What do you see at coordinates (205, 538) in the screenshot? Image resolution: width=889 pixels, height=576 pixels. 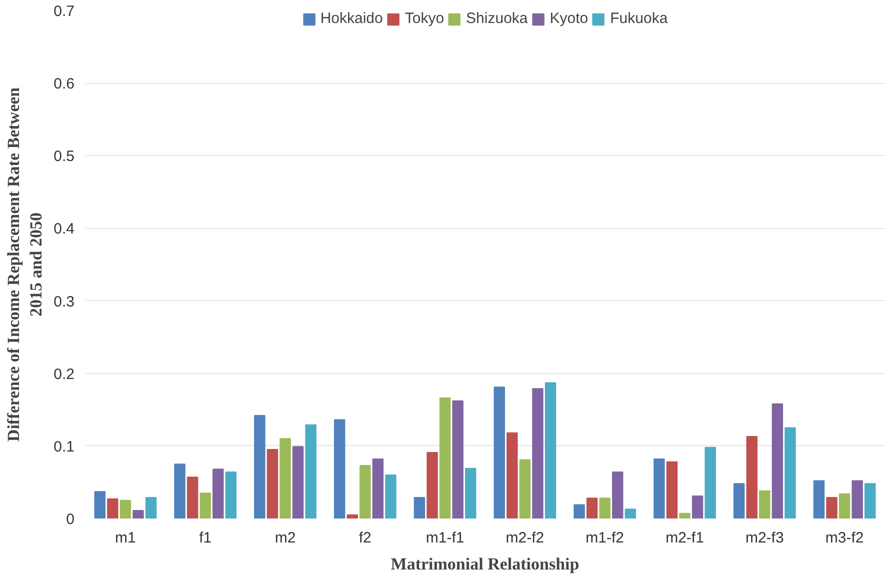 I see `x-tick-label: f1` at bounding box center [205, 538].